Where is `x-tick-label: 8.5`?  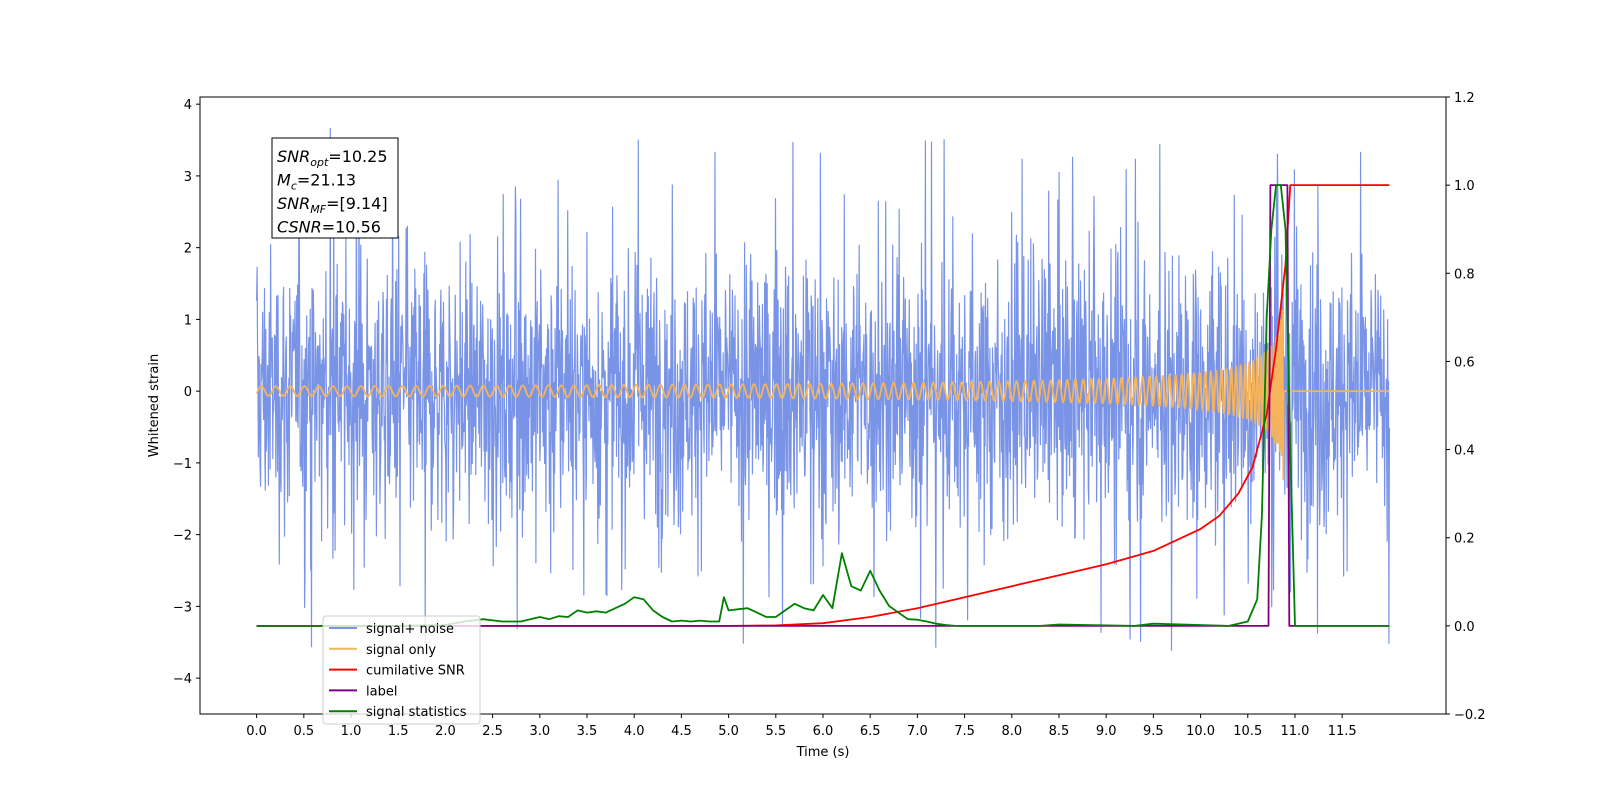
x-tick-label: 8.5 is located at coordinates (1059, 731).